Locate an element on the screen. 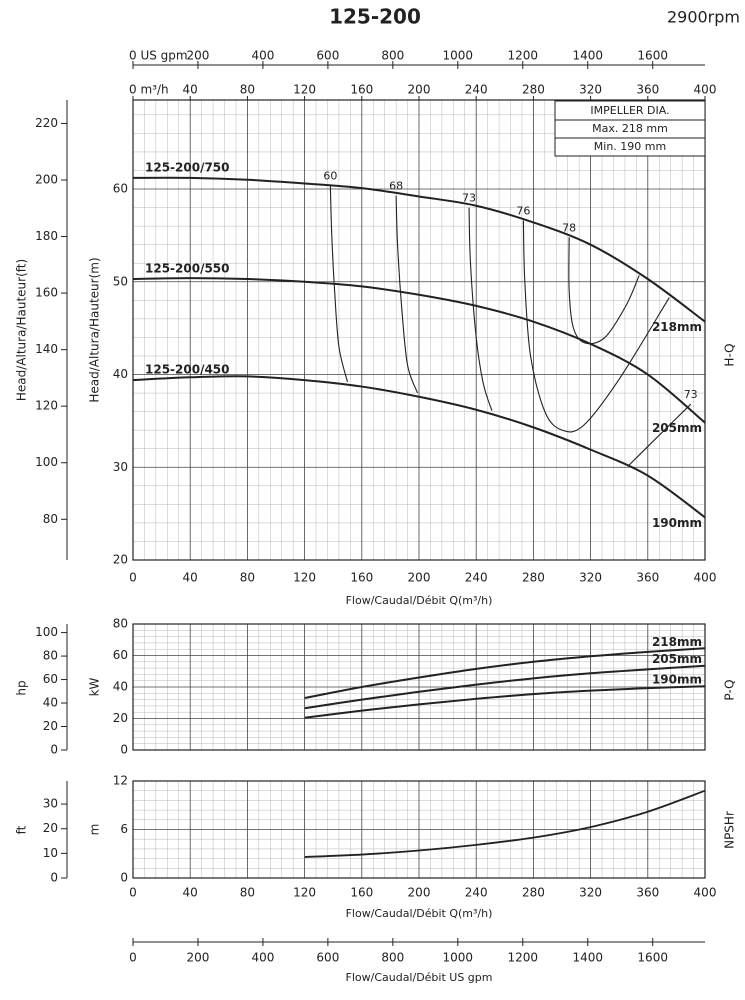 The height and width of the screenshot is (1000, 745). y2-tick-label: 140 is located at coordinates (46, 349).